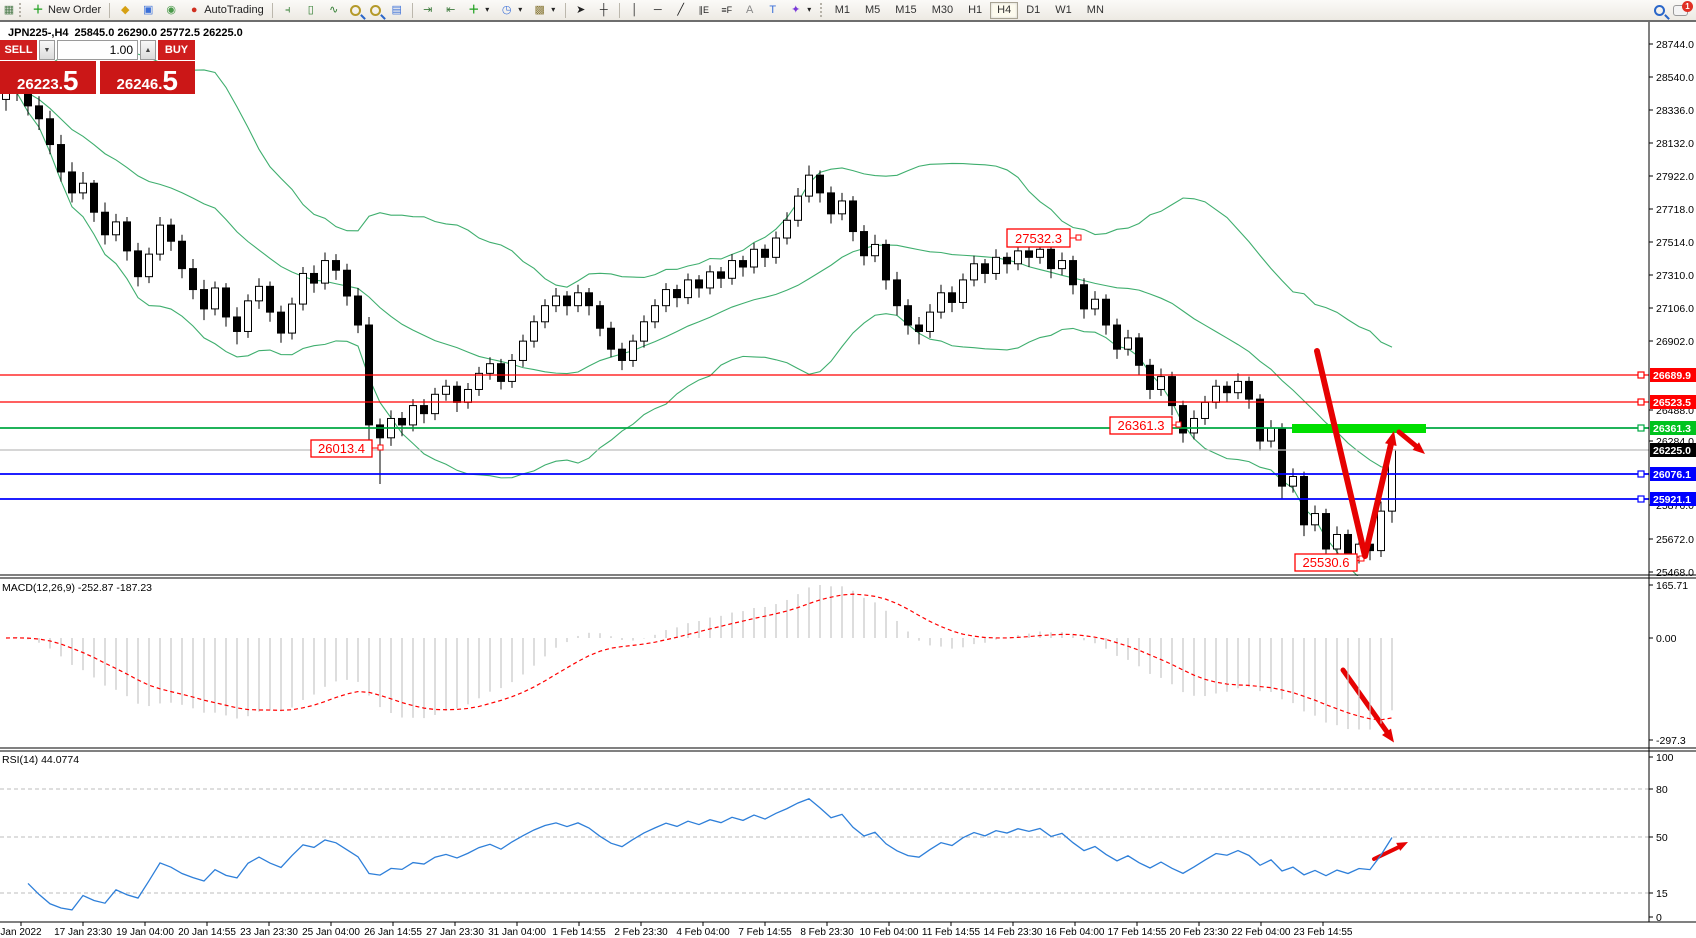 The width and height of the screenshot is (1696, 938). Describe the element at coordinates (1199, 932) in the screenshot. I see `svg-text: 20 Feb 23:30` at that location.